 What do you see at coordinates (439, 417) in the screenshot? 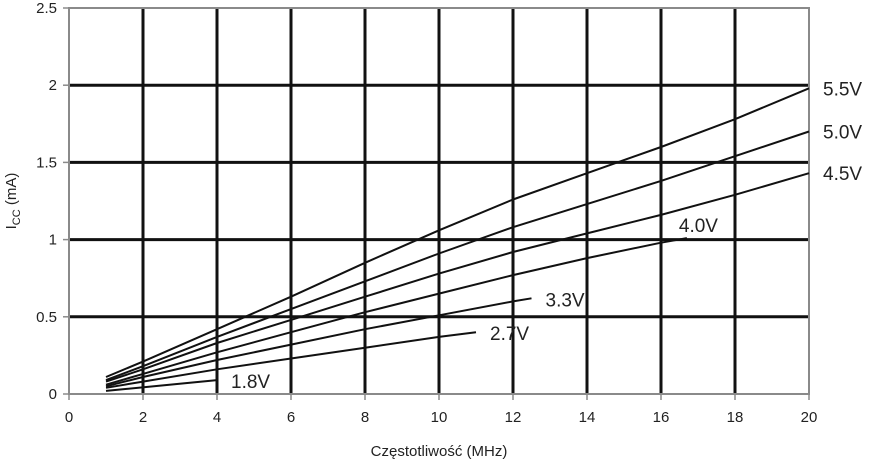
I see `x-tick-label: 10` at bounding box center [439, 417].